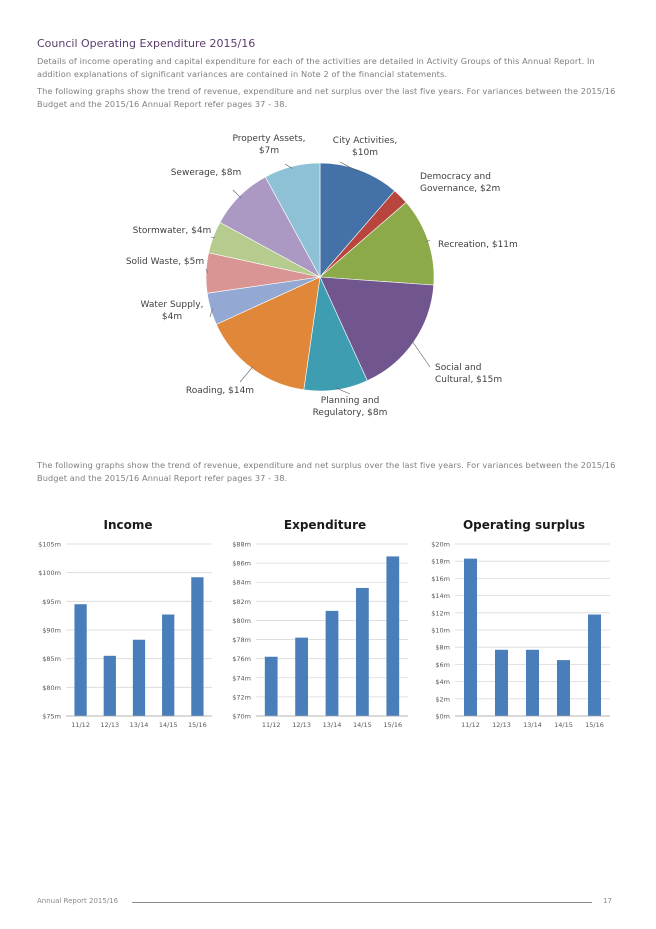  What do you see at coordinates (241, 678) in the screenshot?
I see `y-tick-label: $74m` at bounding box center [241, 678].